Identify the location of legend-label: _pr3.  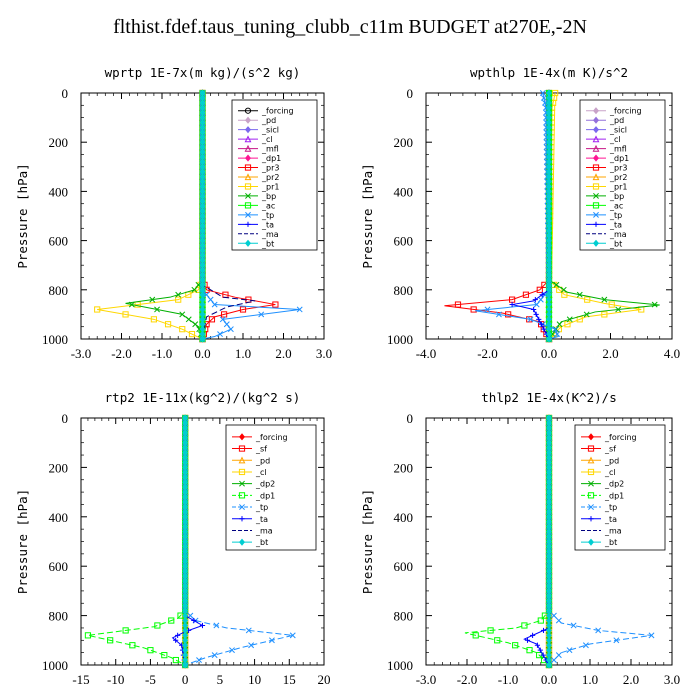
(270, 168).